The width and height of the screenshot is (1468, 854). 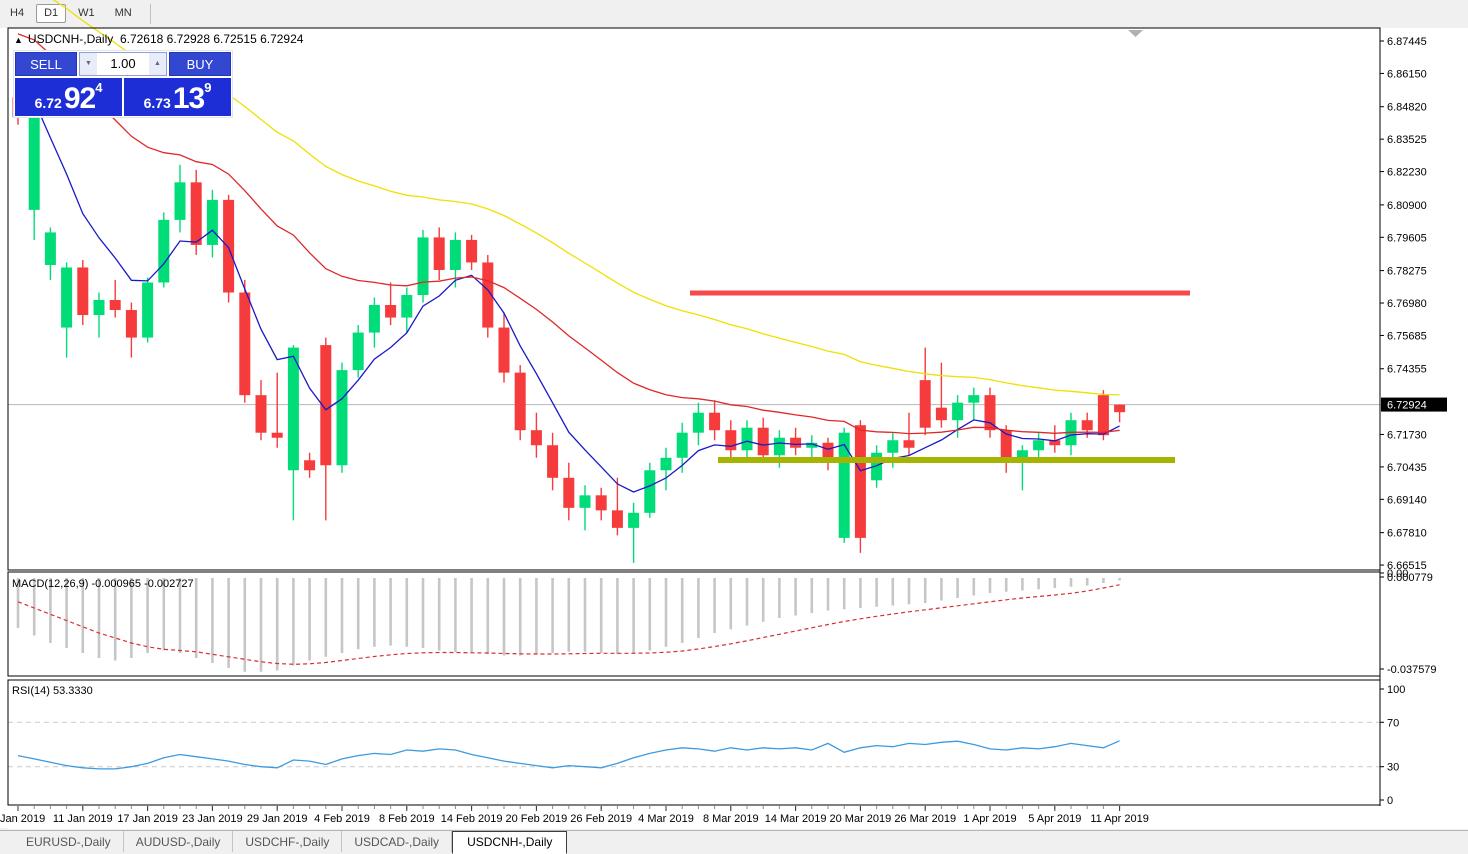 What do you see at coordinates (86, 13) in the screenshot?
I see `timeframe-button-w1: W1` at bounding box center [86, 13].